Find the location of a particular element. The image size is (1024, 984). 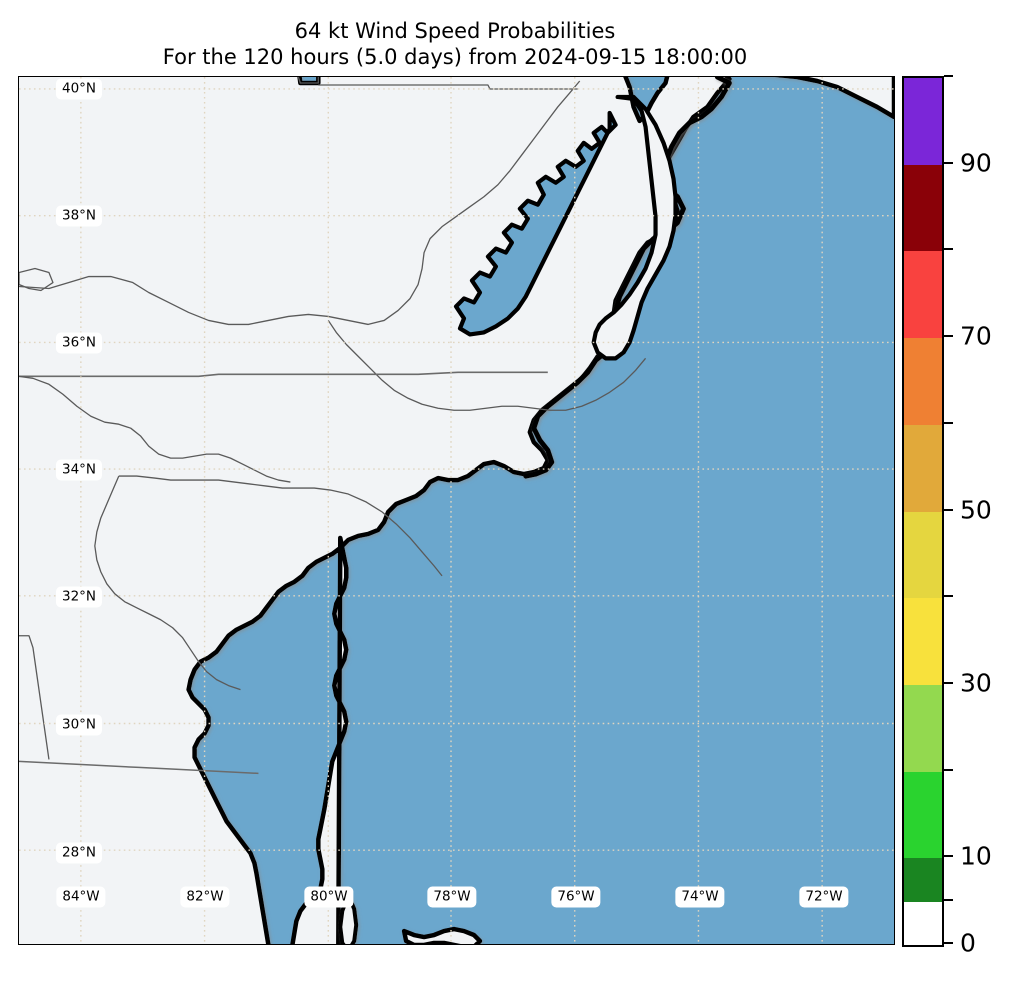

coastline-atlantic is located at coordinates (627, 278).